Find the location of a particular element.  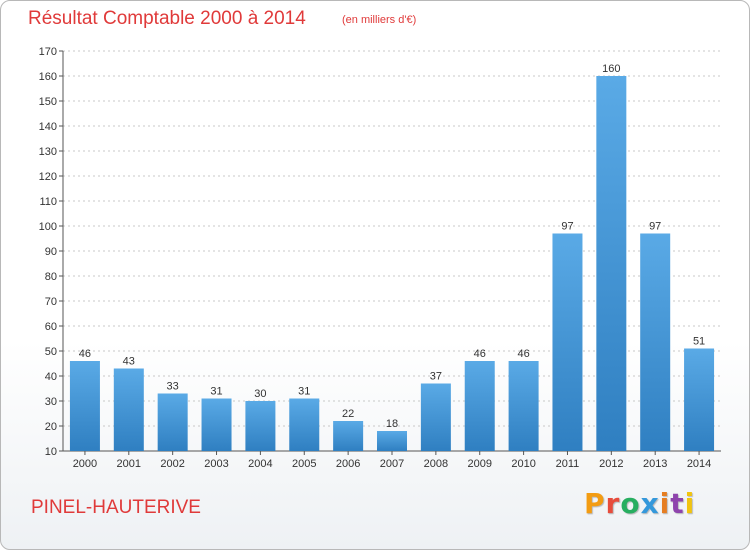

x-tick-label: 2006 is located at coordinates (348, 464).